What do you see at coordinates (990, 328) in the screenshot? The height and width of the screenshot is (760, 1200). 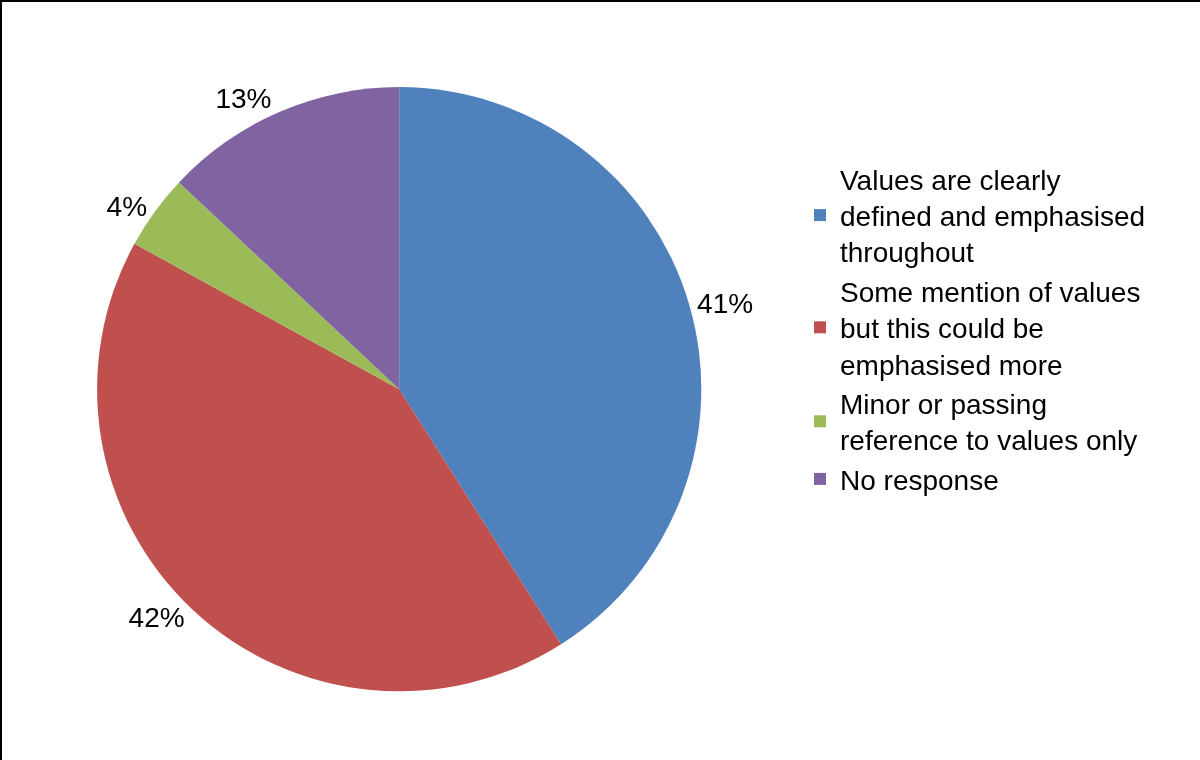 I see `legend-label: Some mention of values but this could be emphasised more` at bounding box center [990, 328].